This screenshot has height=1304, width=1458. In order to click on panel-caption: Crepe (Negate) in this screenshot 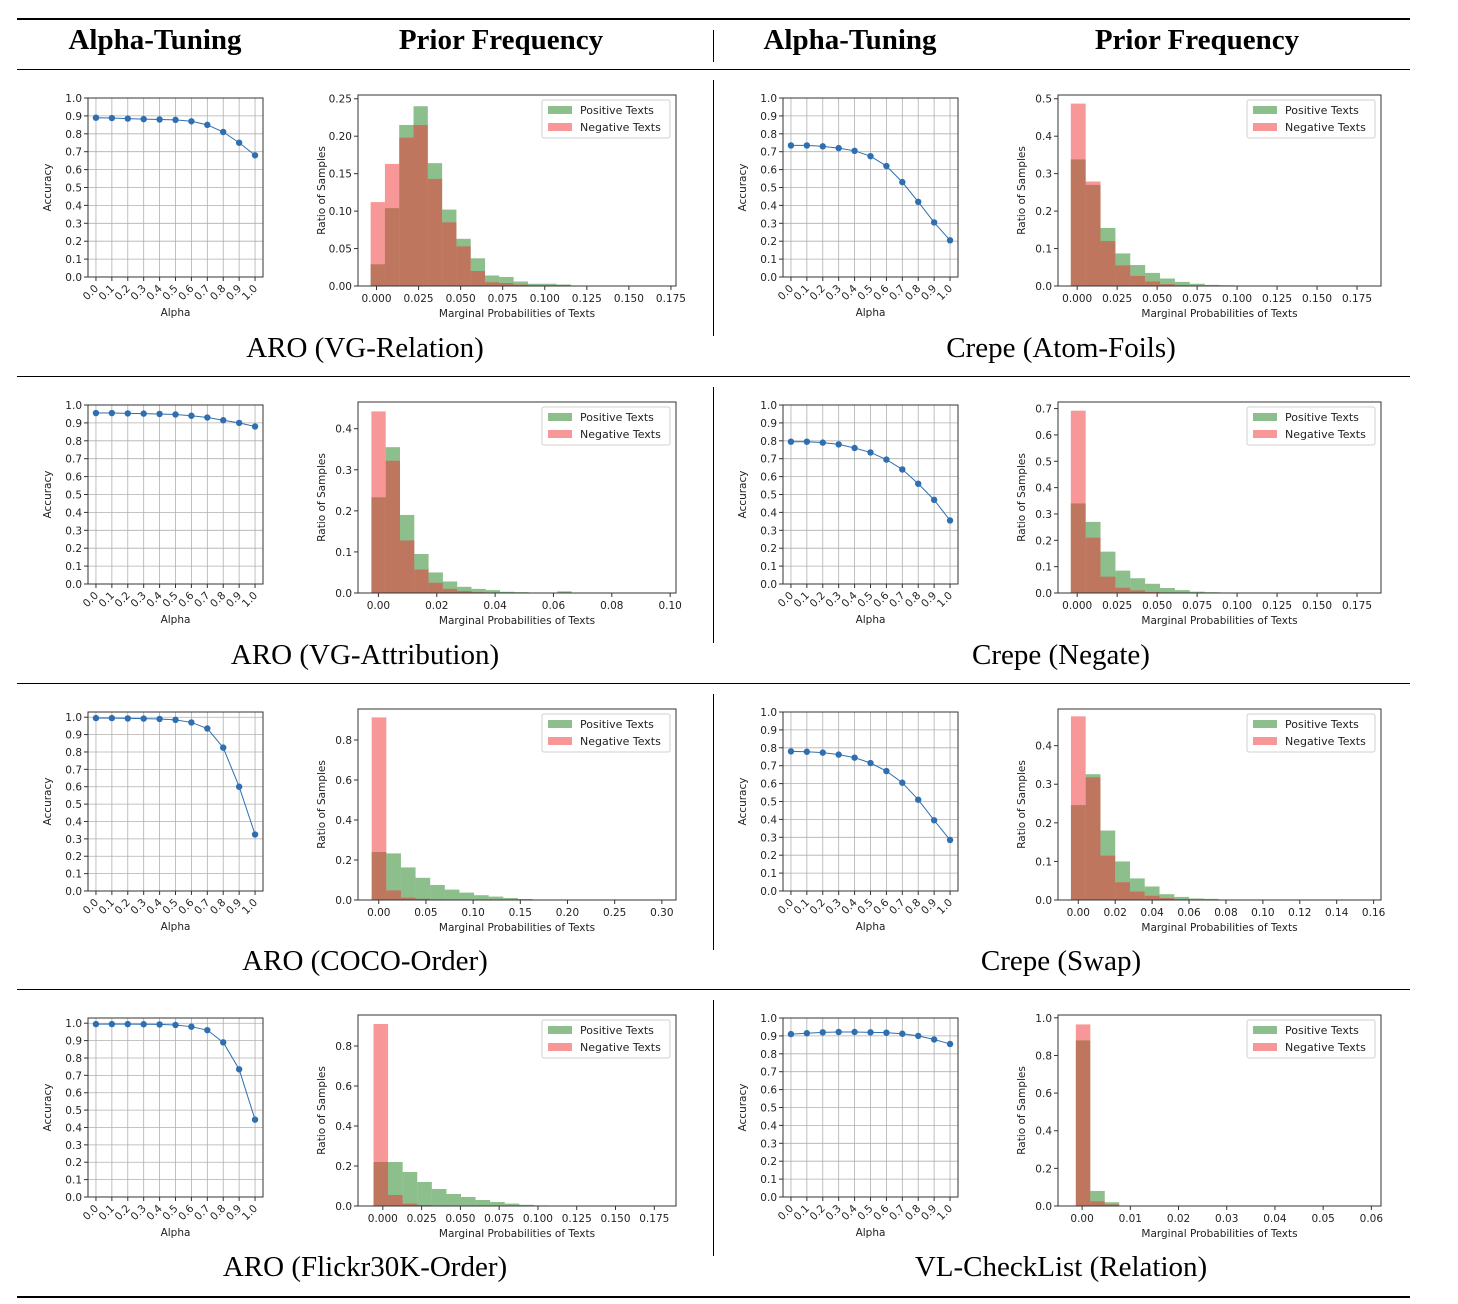, I will do `click(1061, 655)`.